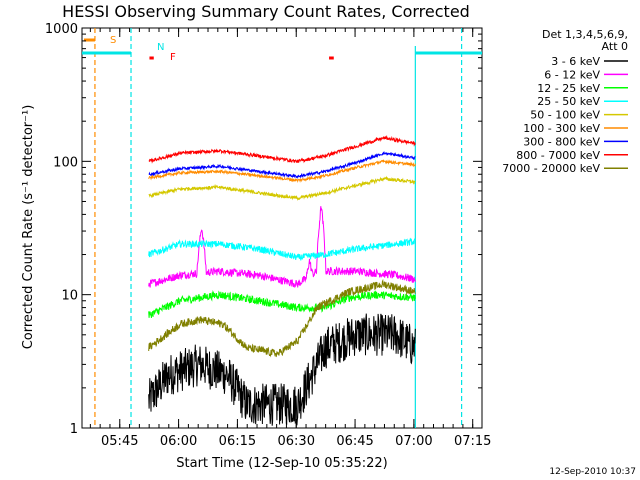 The width and height of the screenshot is (640, 480). I want to click on y-tick-label: 100, so click(65, 162).